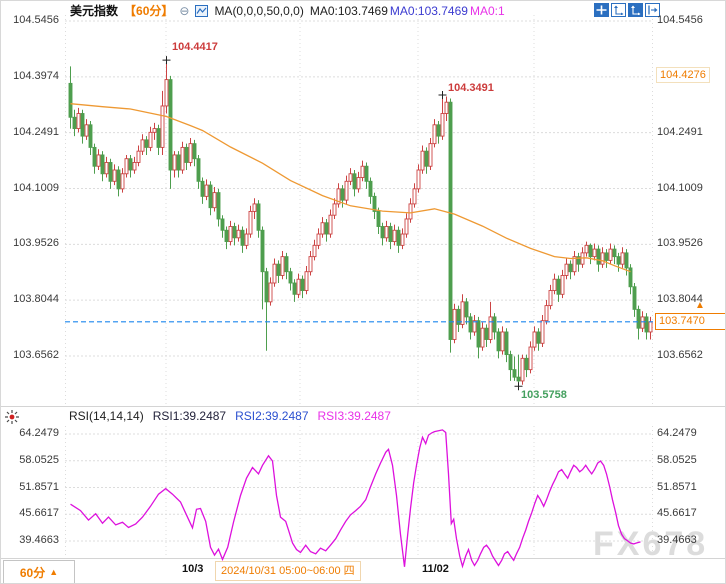 The width and height of the screenshot is (726, 584). What do you see at coordinates (36, 243) in the screenshot?
I see `price-axis-label-left: 103.9526` at bounding box center [36, 243].